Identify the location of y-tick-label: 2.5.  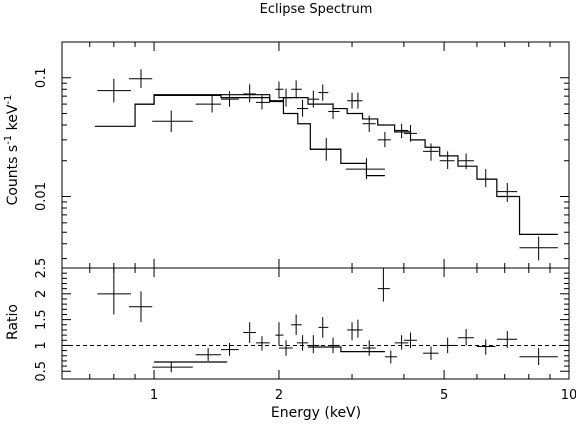
(41, 268).